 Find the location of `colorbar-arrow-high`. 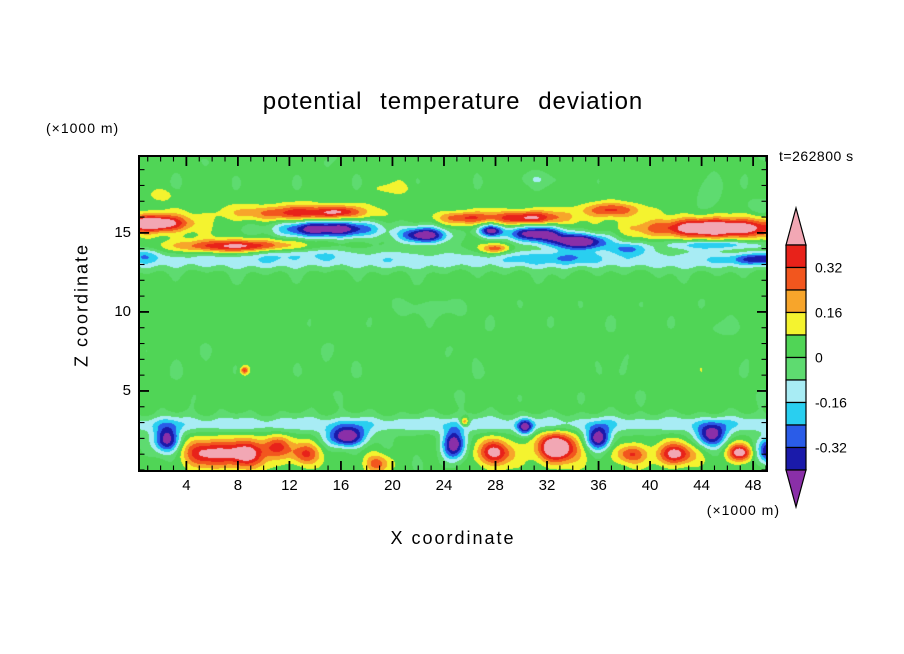

colorbar-arrow-high is located at coordinates (796, 225).